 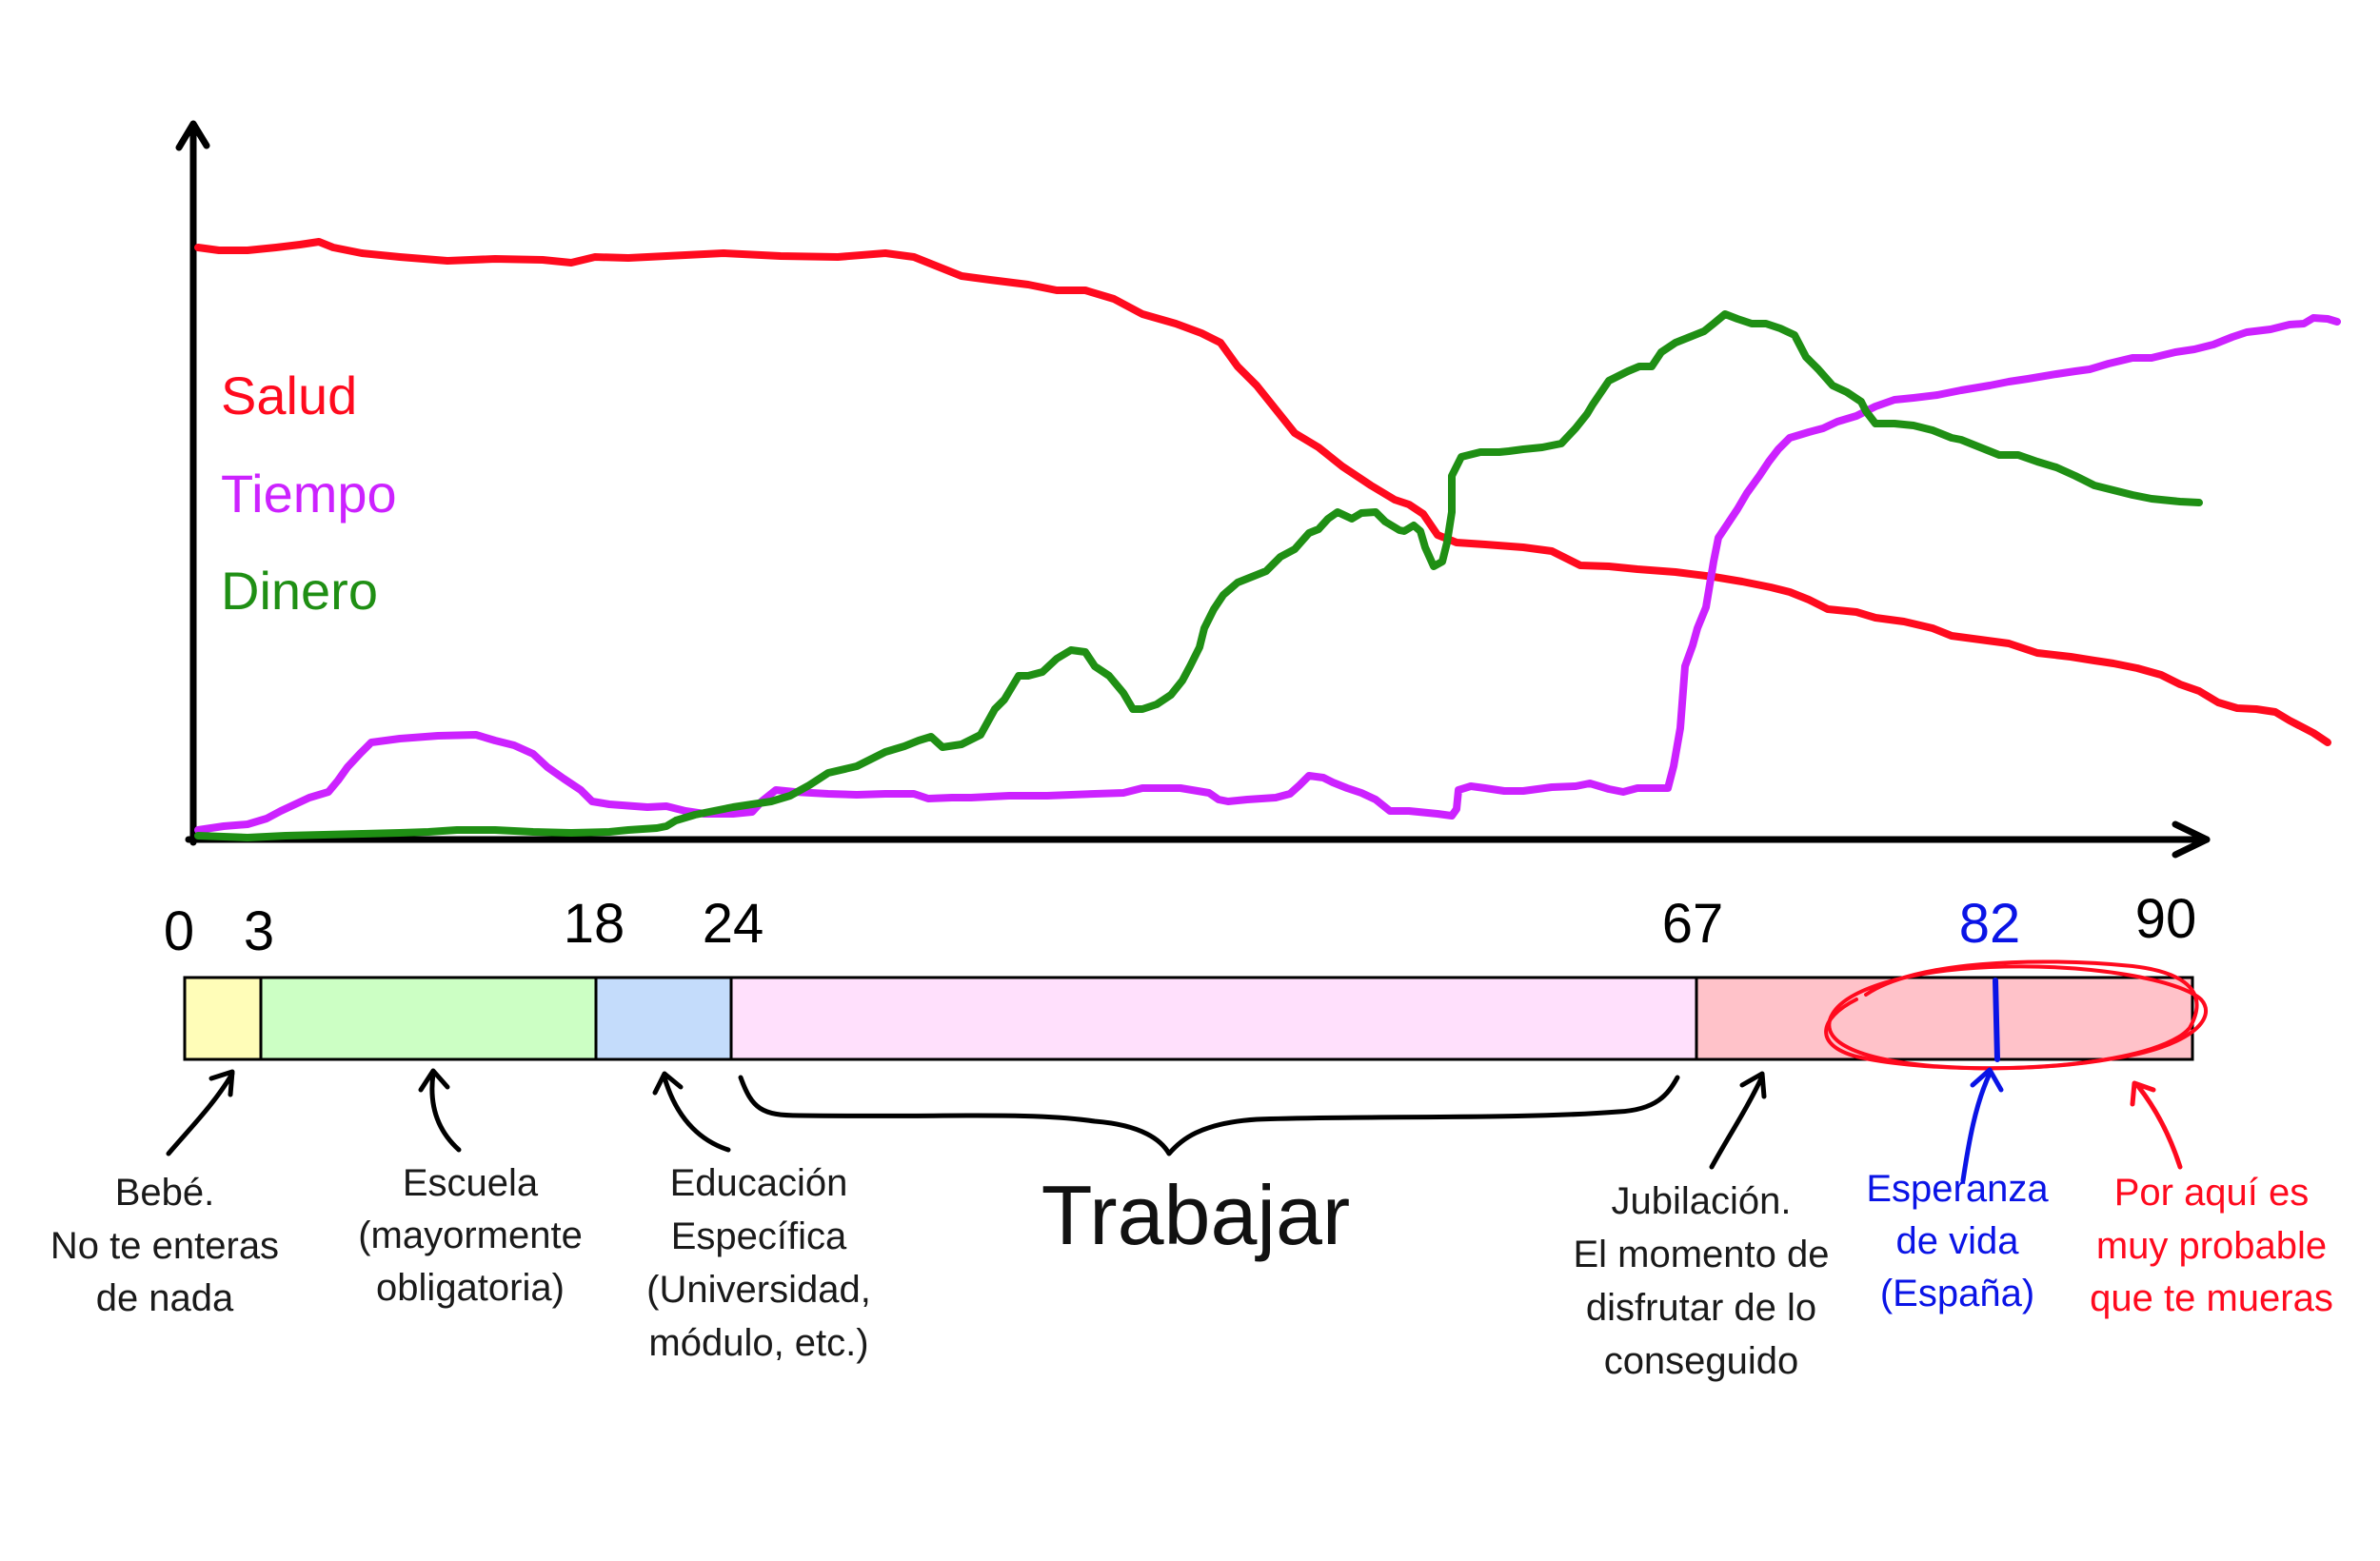 I want to click on note-escuela-1: Escuela, so click(x=471, y=1183).